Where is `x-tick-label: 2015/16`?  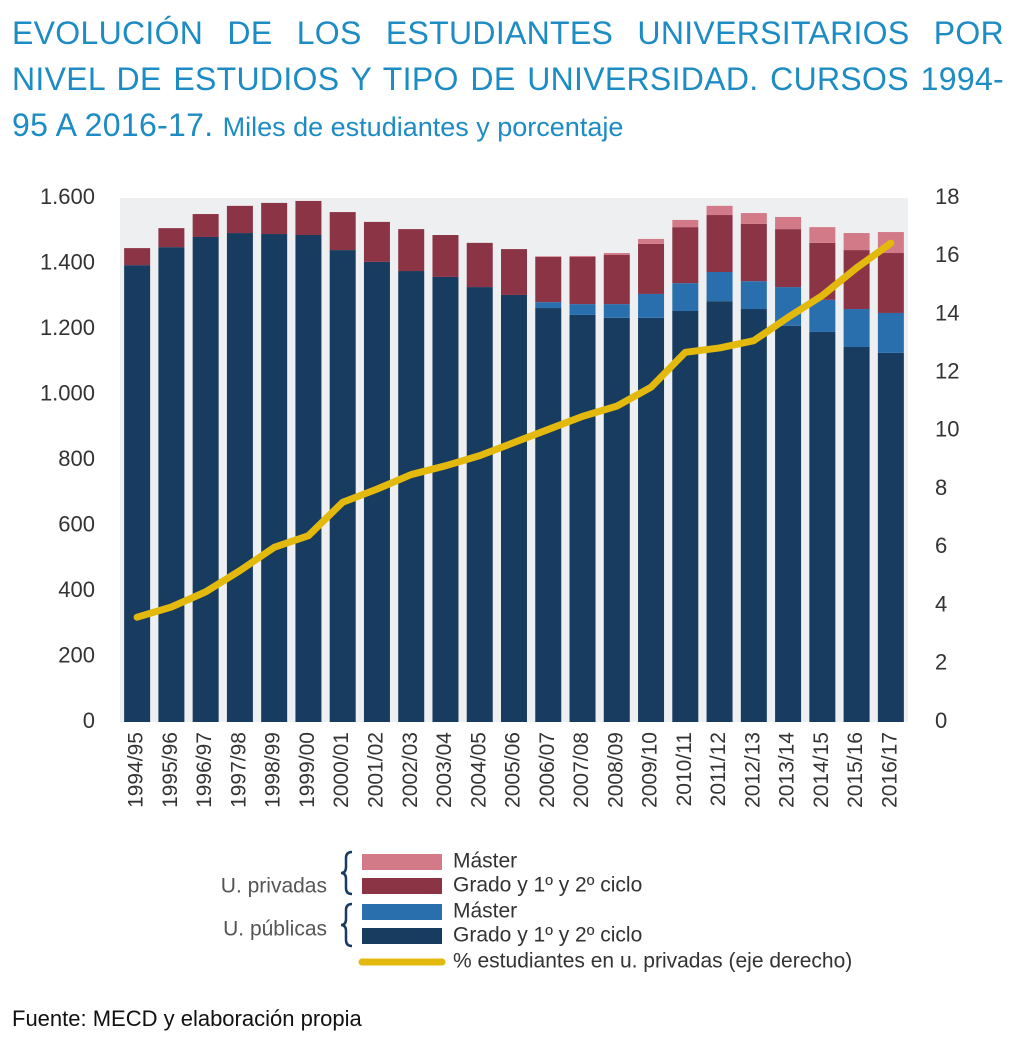
x-tick-label: 2015/16 is located at coordinates (855, 770).